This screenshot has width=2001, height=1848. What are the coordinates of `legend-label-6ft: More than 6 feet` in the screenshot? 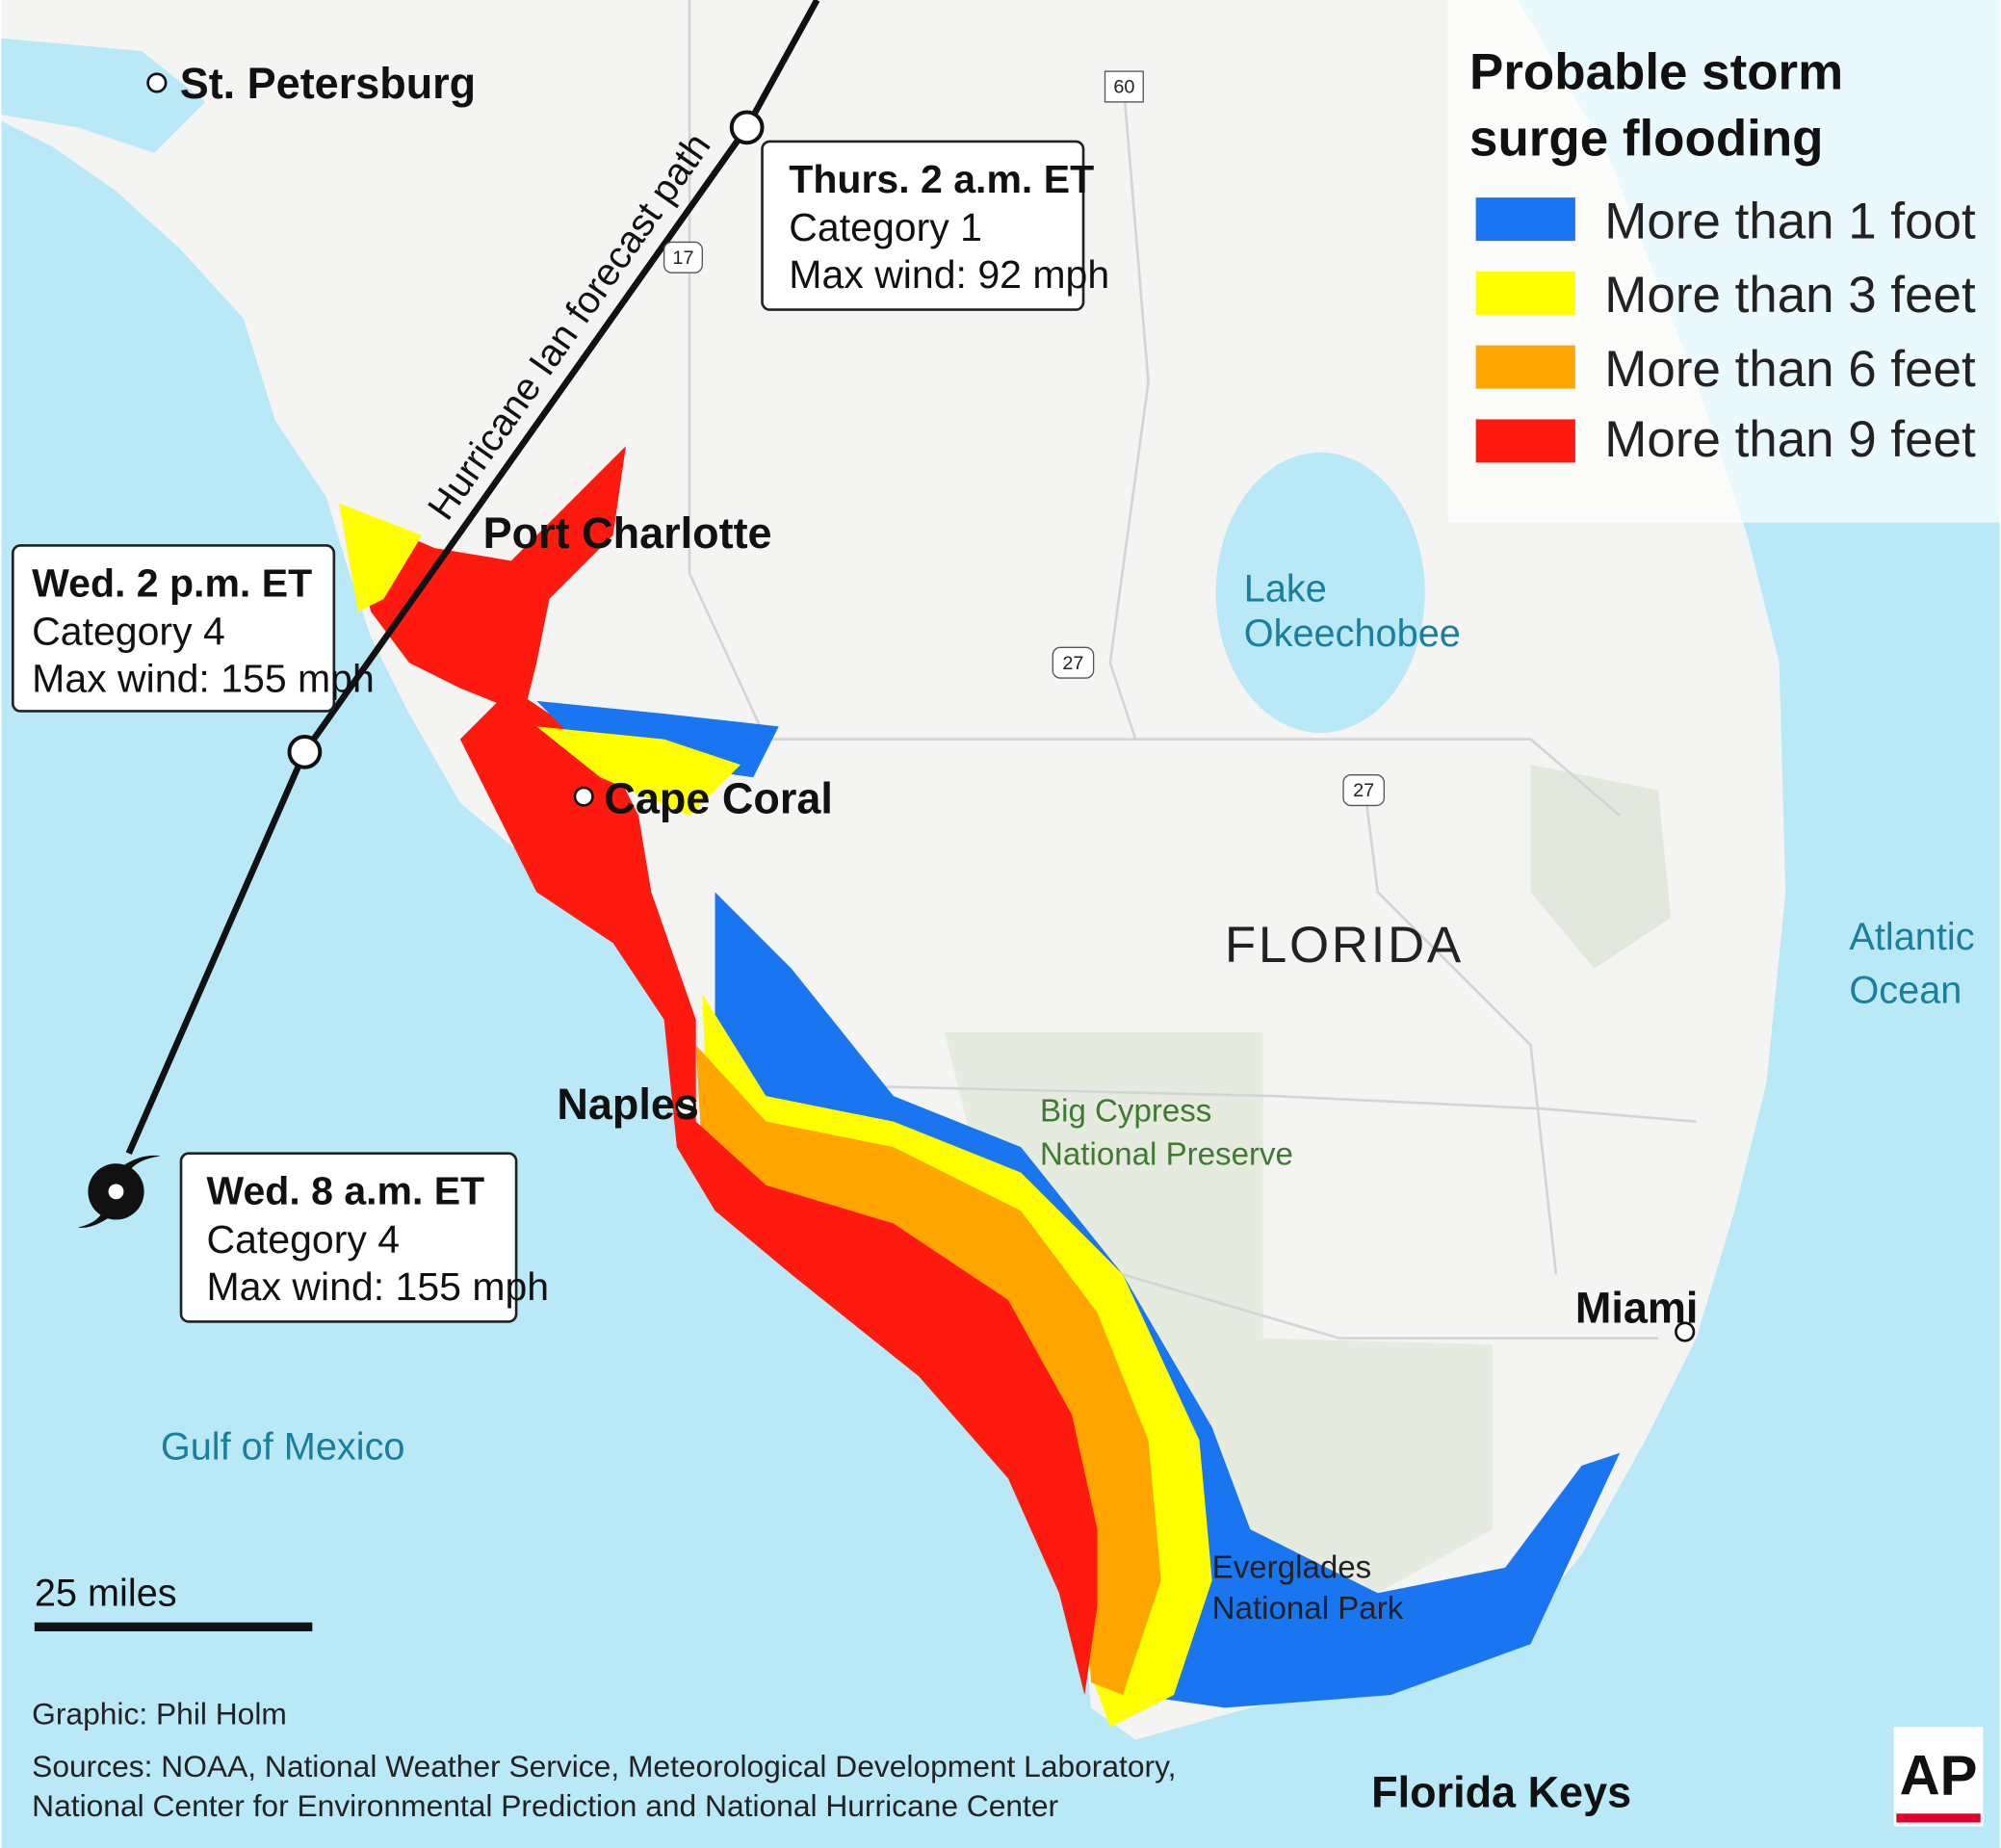 It's located at (1790, 369).